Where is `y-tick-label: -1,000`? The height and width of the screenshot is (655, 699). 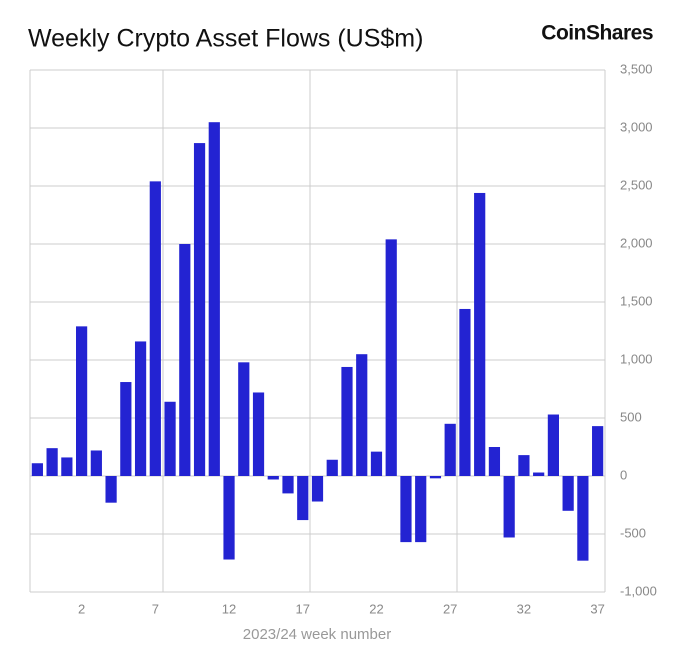 y-tick-label: -1,000 is located at coordinates (638, 590).